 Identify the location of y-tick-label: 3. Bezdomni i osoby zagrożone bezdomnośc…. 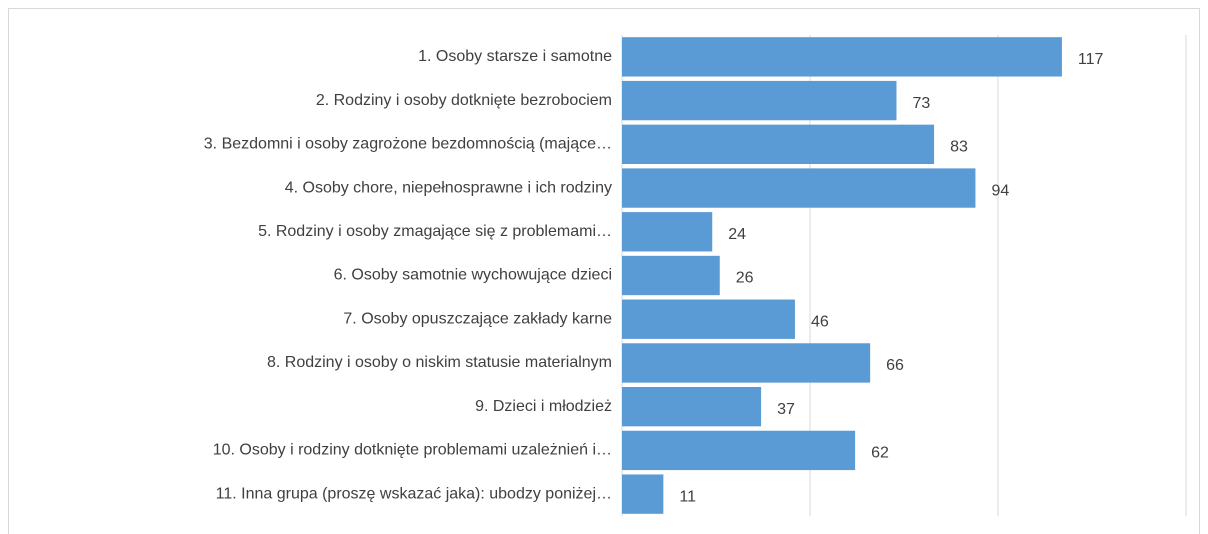
(408, 144).